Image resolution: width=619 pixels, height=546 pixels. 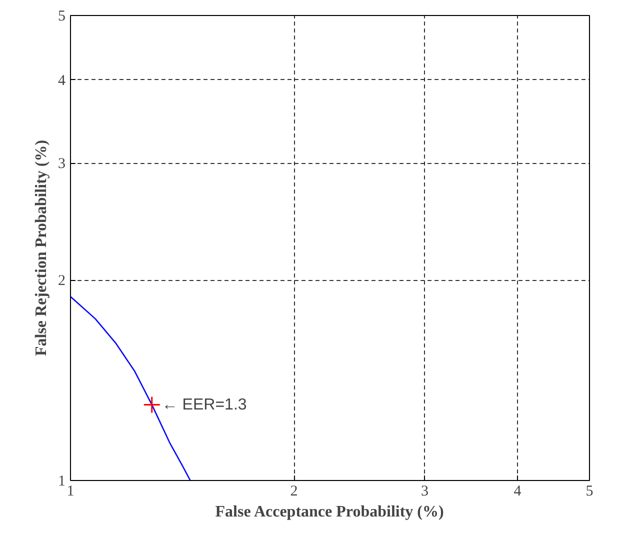 I want to click on y-tick-label: 4, so click(x=62, y=80).